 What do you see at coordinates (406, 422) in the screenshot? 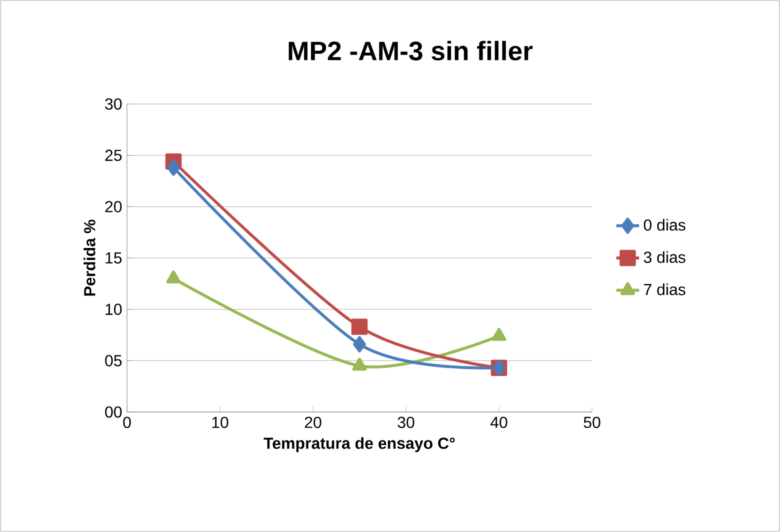
I see `x-tick-label: 30` at bounding box center [406, 422].